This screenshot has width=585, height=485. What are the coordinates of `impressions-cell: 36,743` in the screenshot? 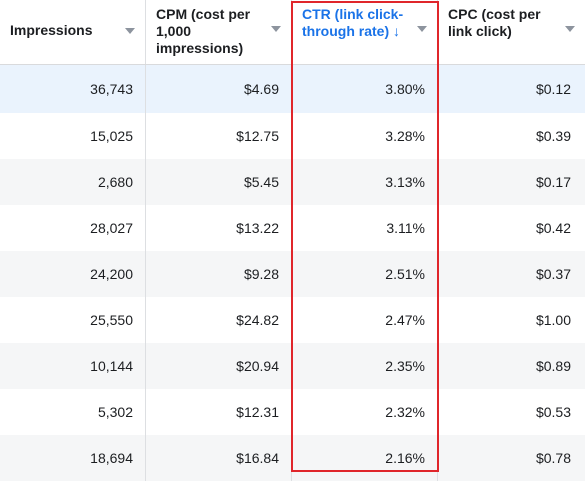 It's located at (73, 89).